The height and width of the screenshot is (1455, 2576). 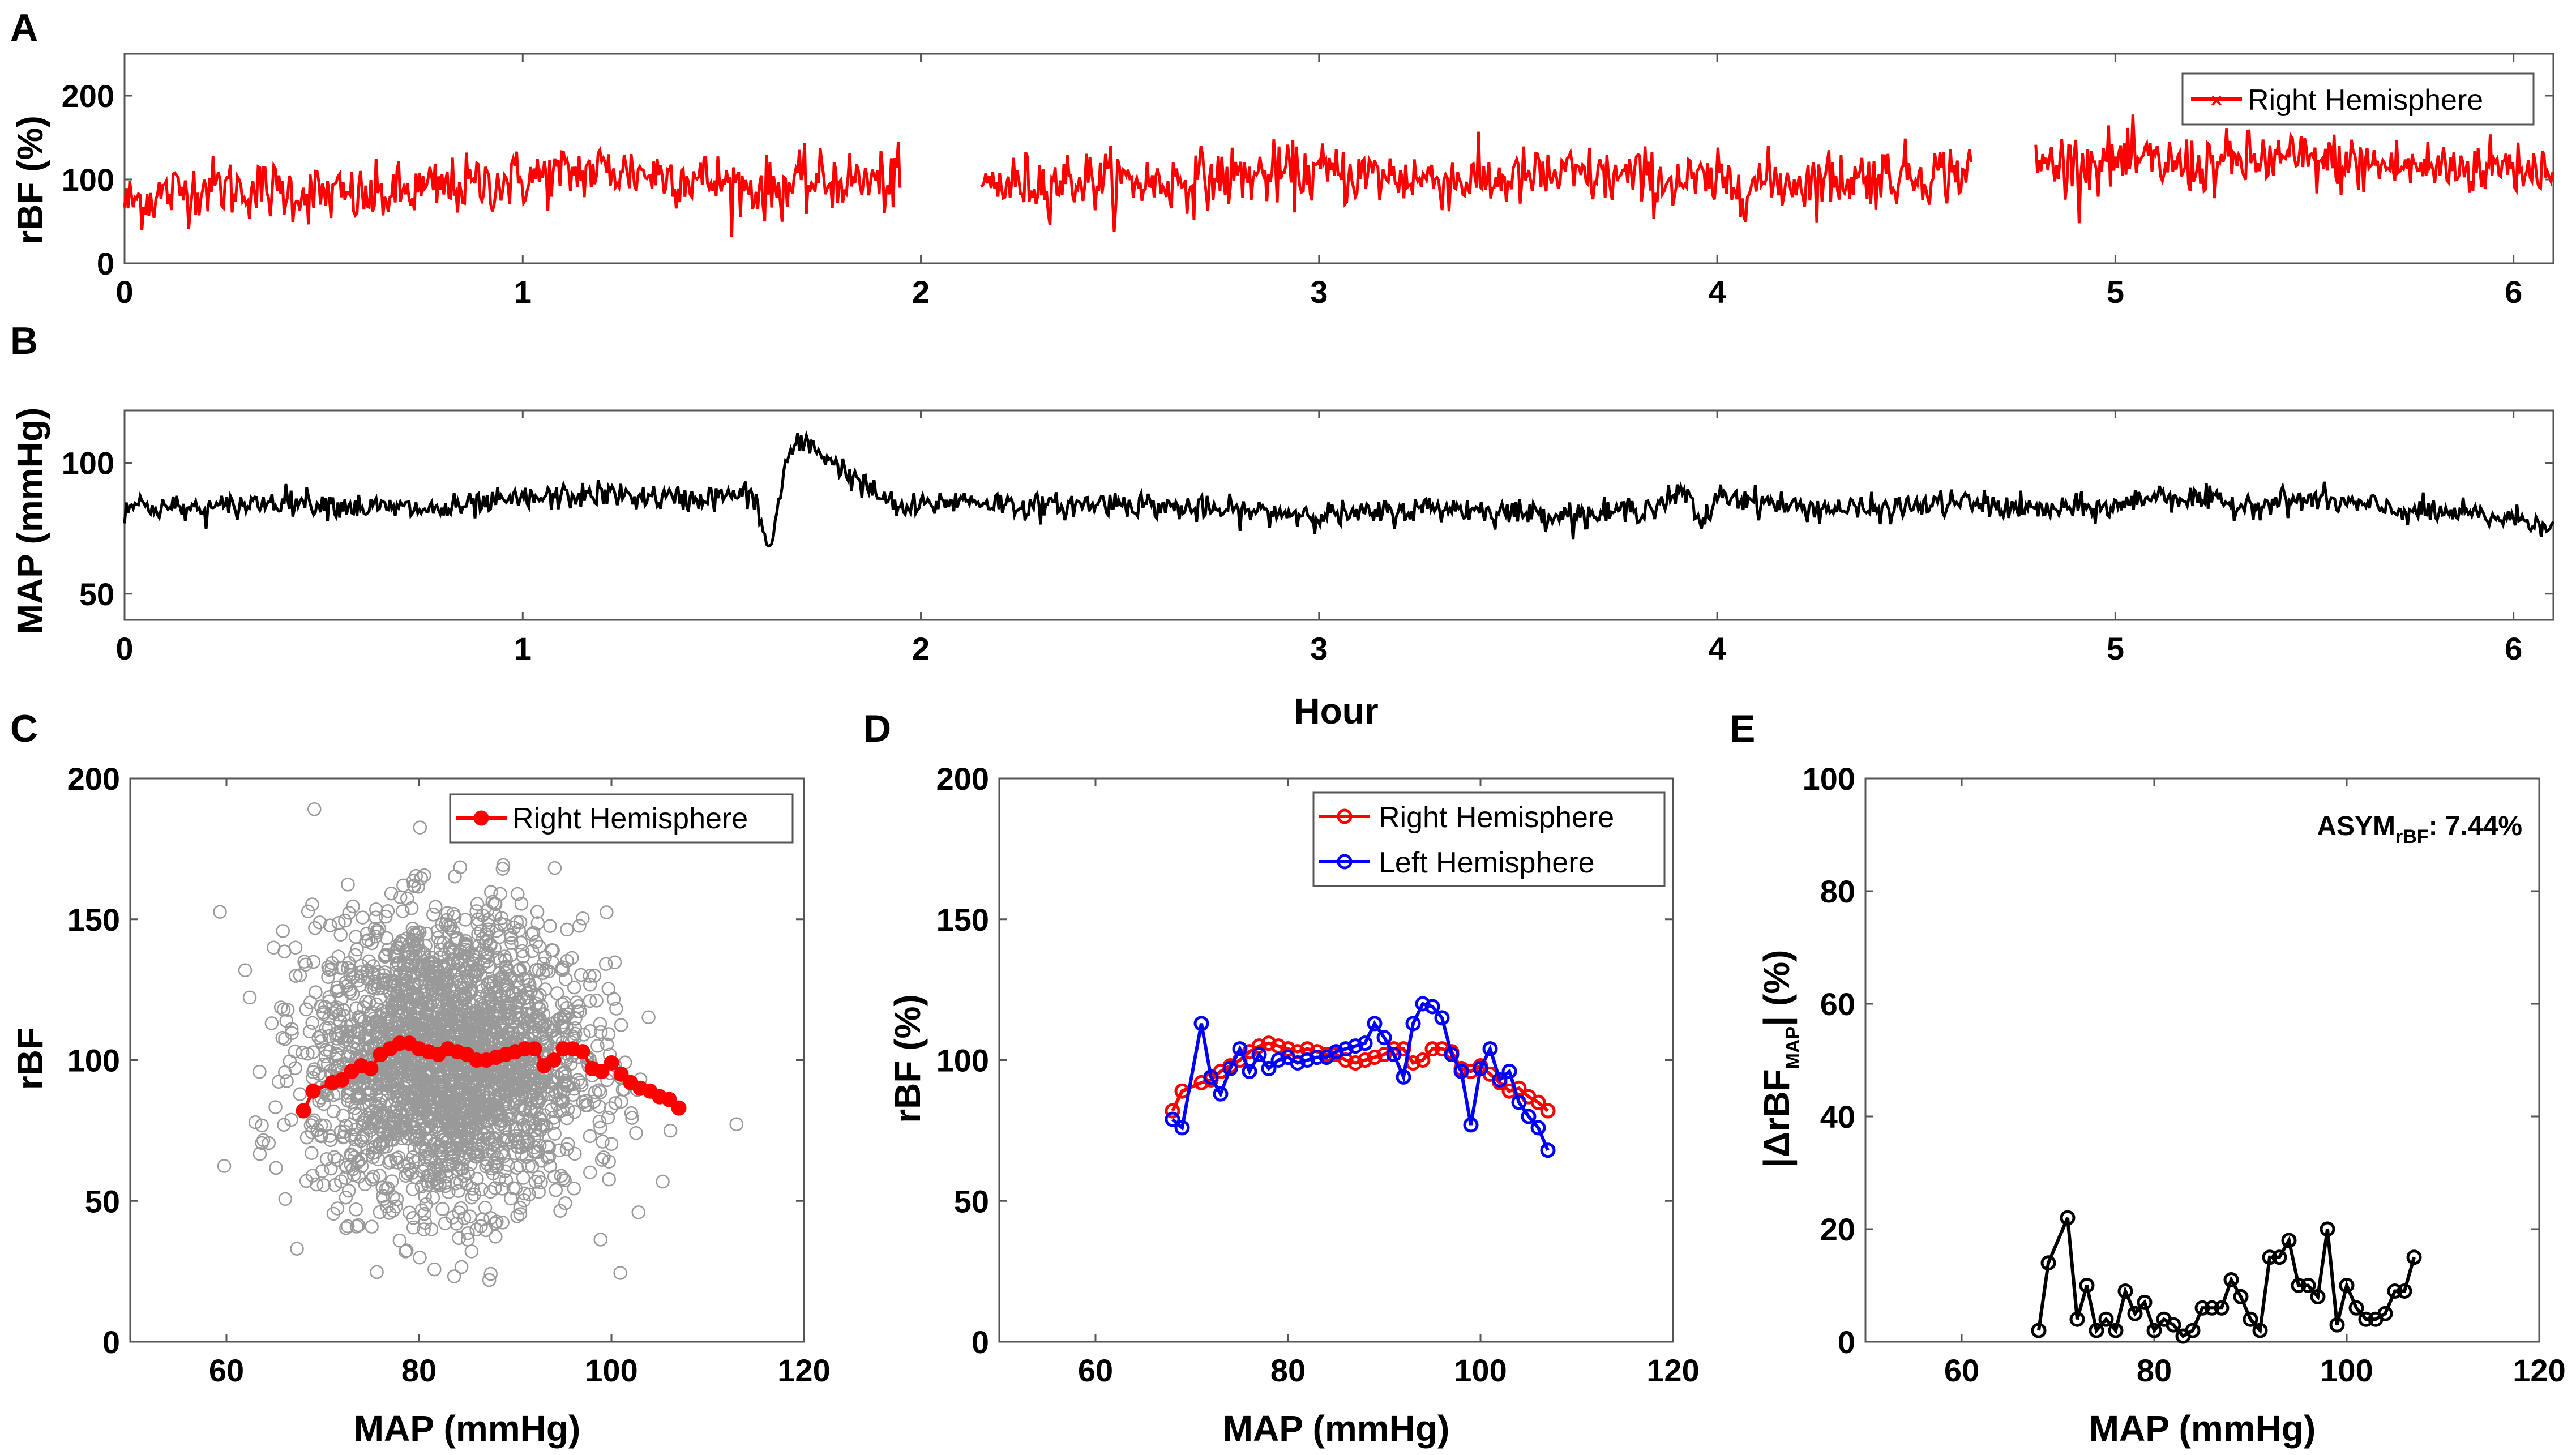 I want to click on panel-d-legend: Right Hemisphere Left Hemisphere, so click(x=1489, y=839).